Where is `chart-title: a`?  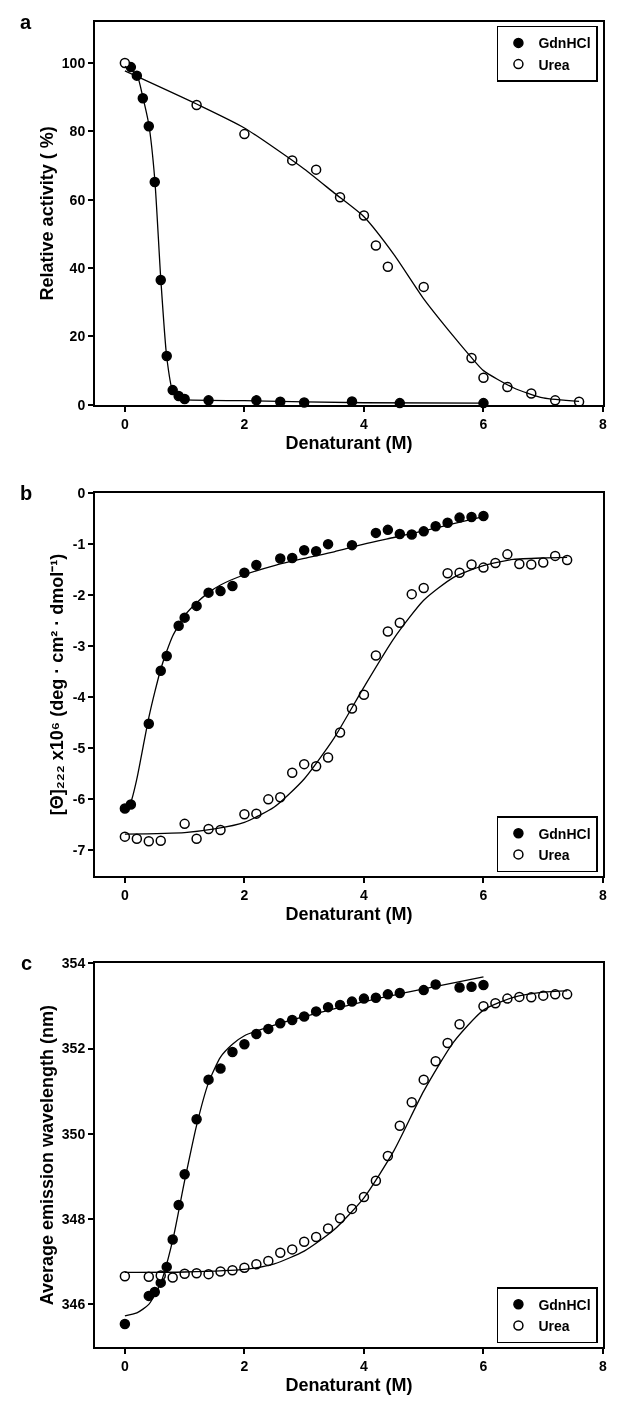
chart-title: a is located at coordinates (26, 22).